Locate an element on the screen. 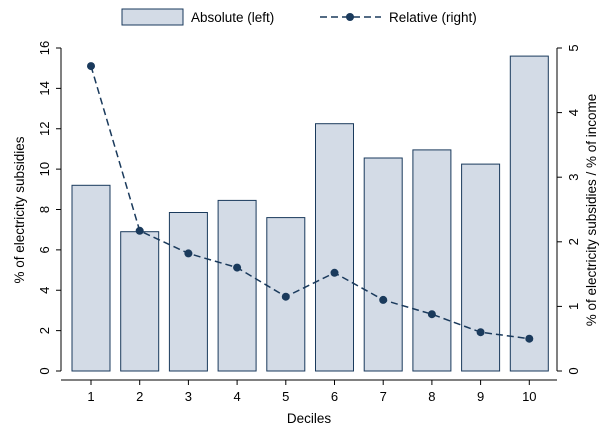 The height and width of the screenshot is (432, 609). legend-swatch-absolute is located at coordinates (152, 17).